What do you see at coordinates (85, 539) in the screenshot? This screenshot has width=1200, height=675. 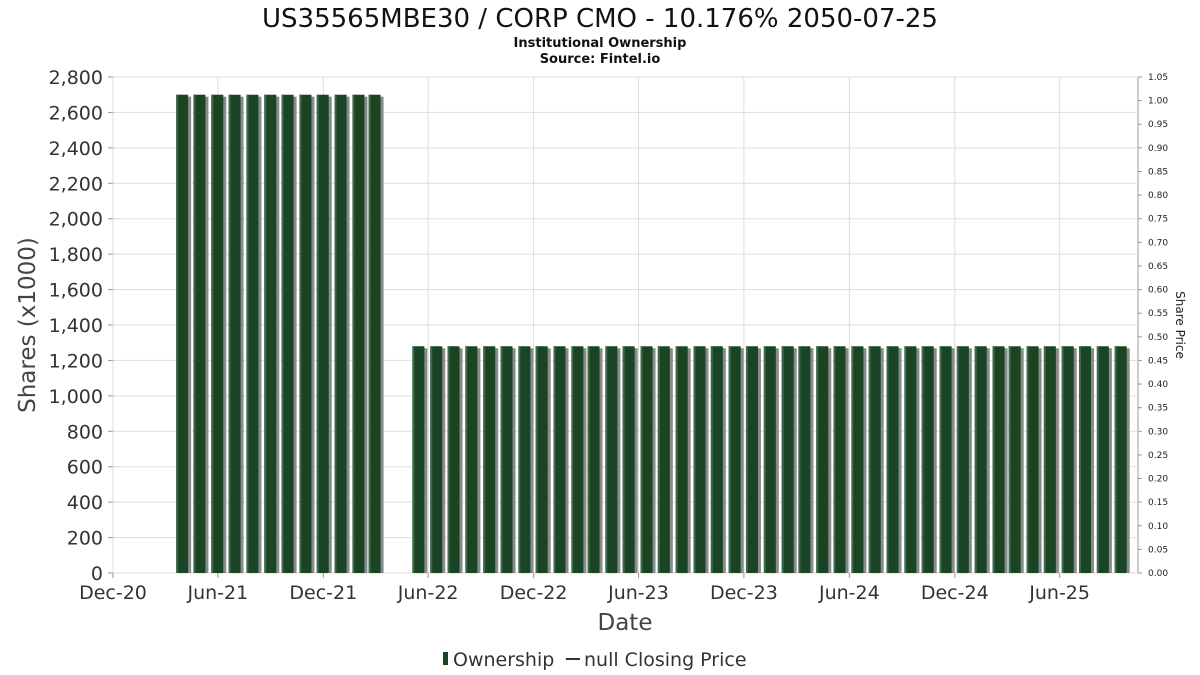 I see `y-tick-label: 200` at bounding box center [85, 539].